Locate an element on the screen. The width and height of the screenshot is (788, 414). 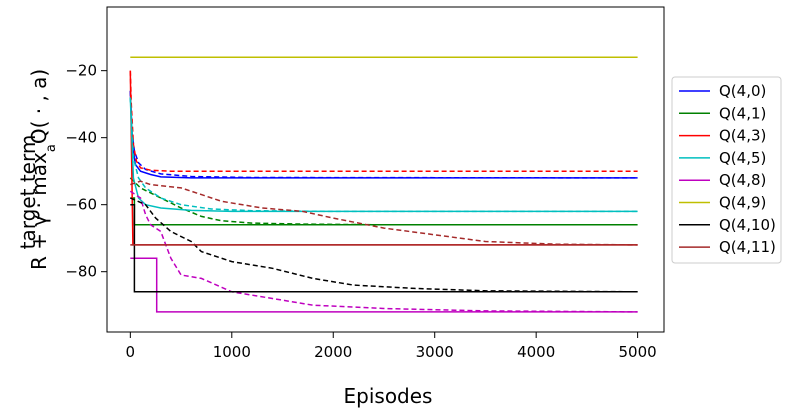
legend-label-q4-3: Q(4,3) is located at coordinates (742, 136).